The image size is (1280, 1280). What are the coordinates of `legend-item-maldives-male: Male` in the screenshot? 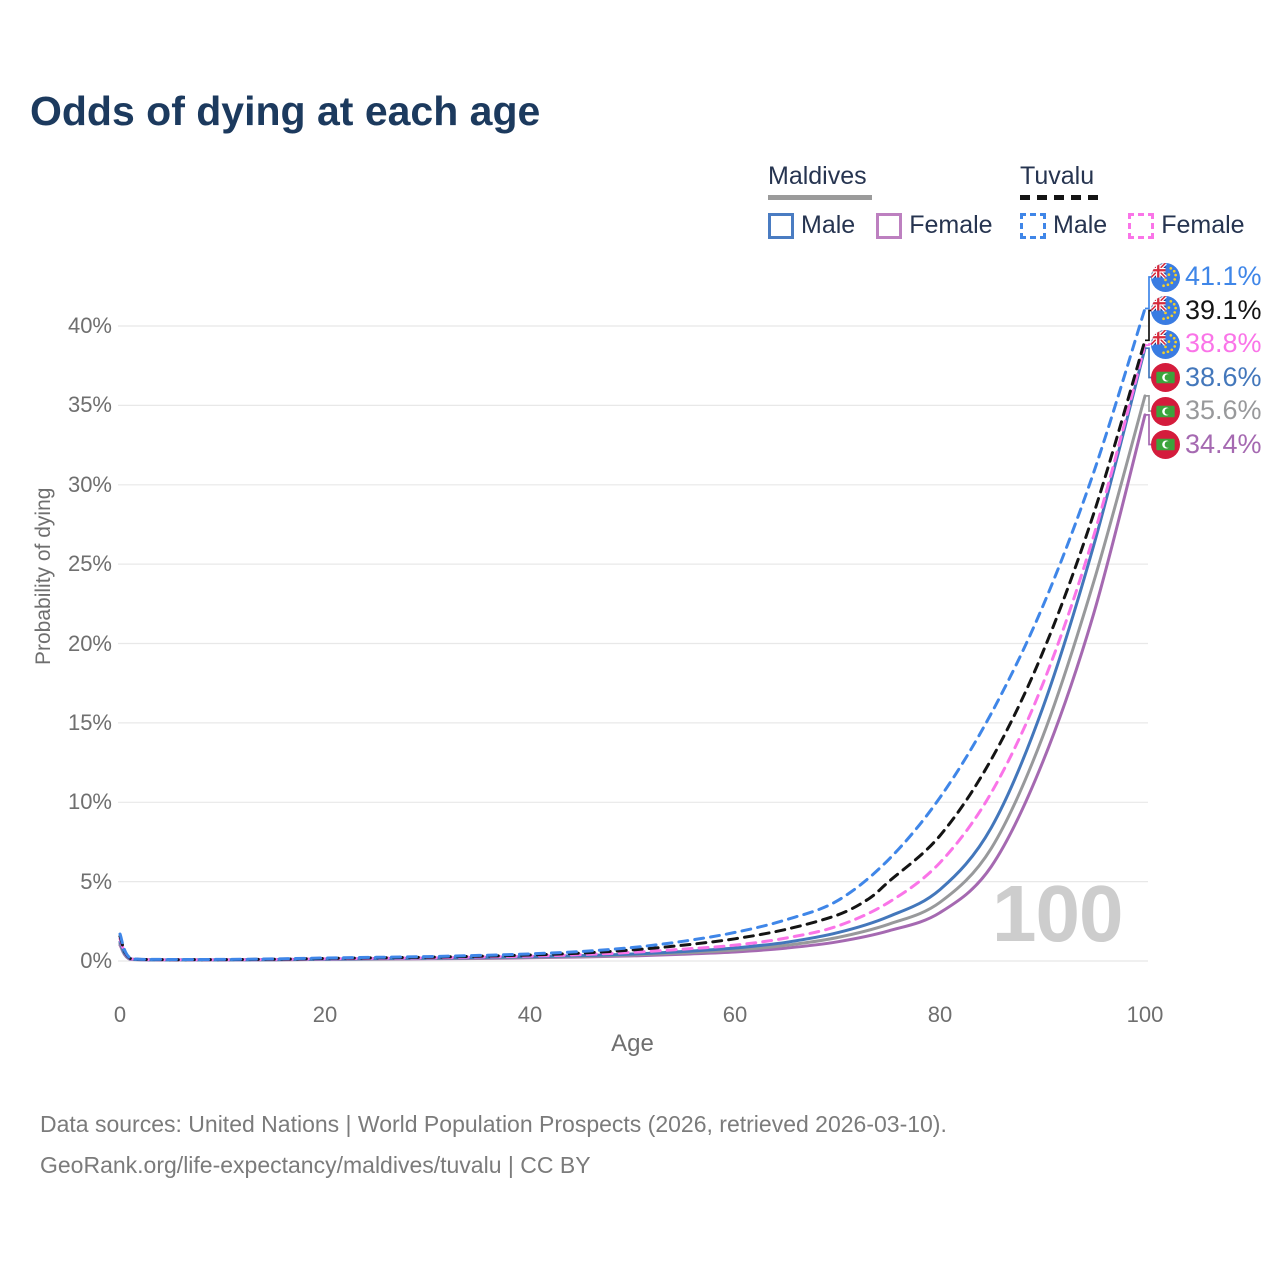 It's located at (811, 225).